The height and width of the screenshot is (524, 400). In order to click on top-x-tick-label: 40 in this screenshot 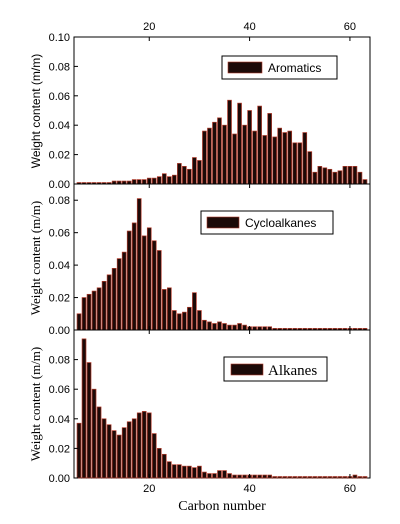, I will do `click(249, 27)`.